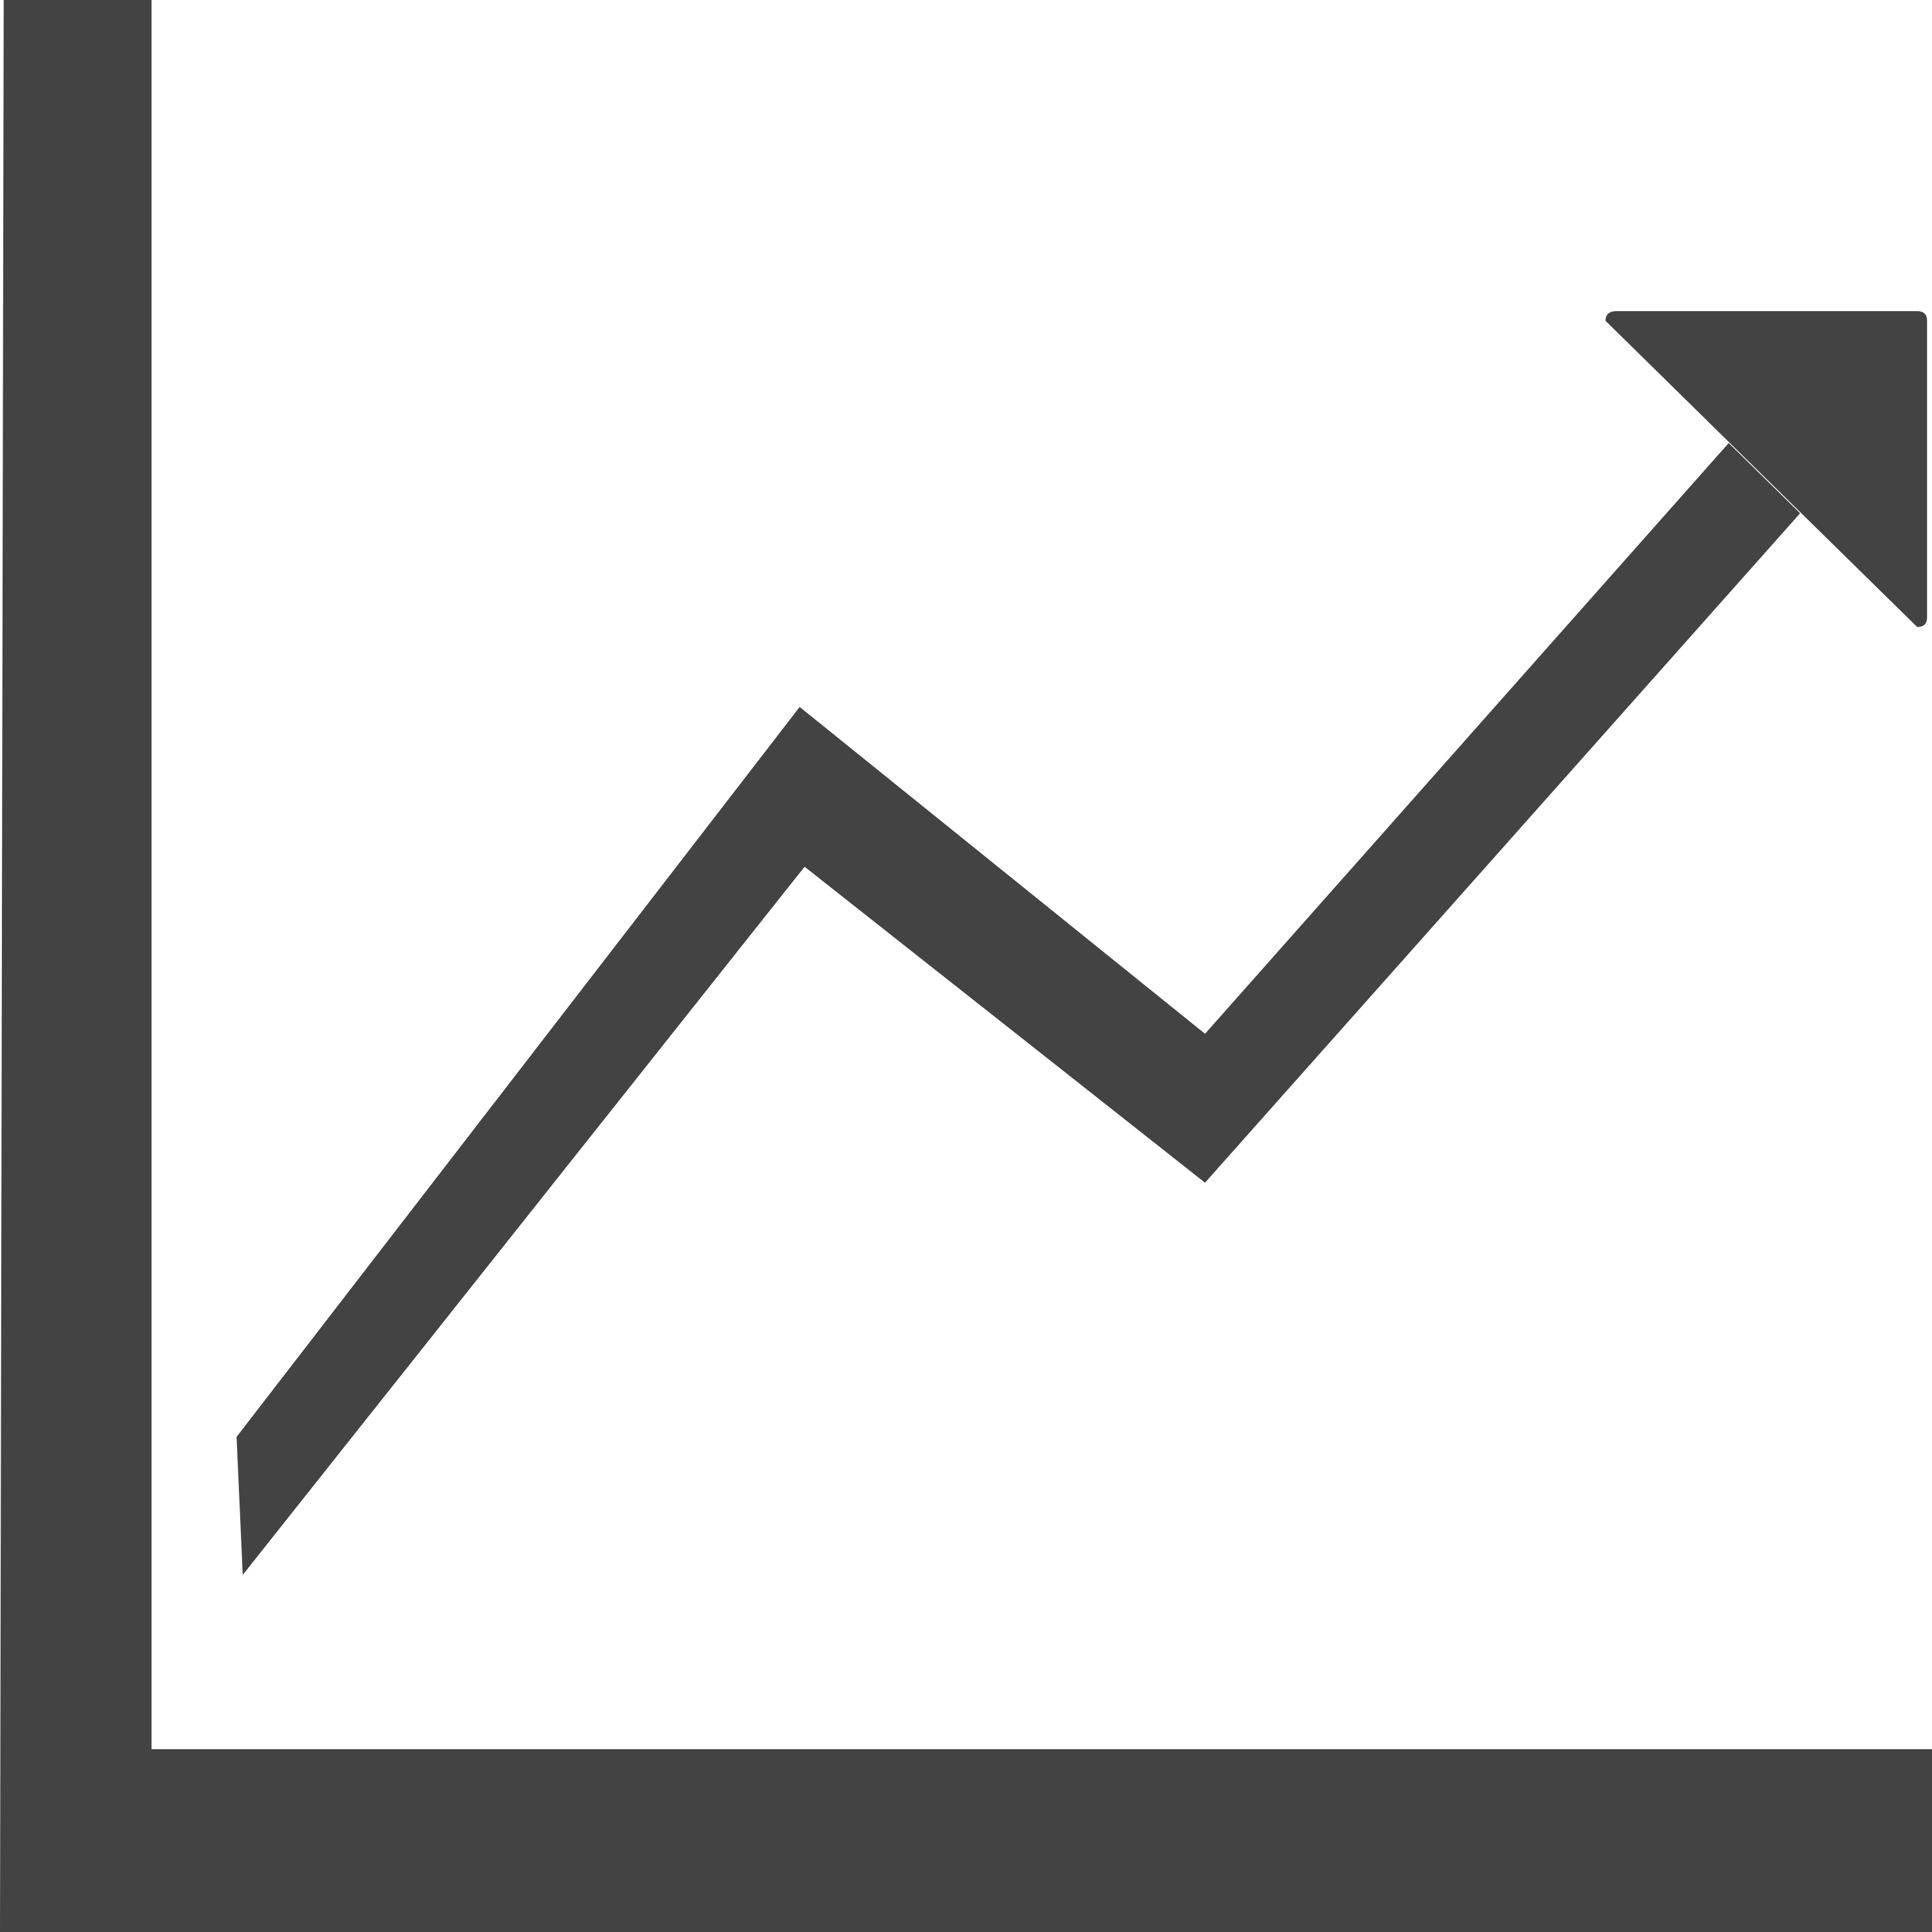  What do you see at coordinates (1766, 469) in the screenshot?
I see `arrow-head-icon` at bounding box center [1766, 469].